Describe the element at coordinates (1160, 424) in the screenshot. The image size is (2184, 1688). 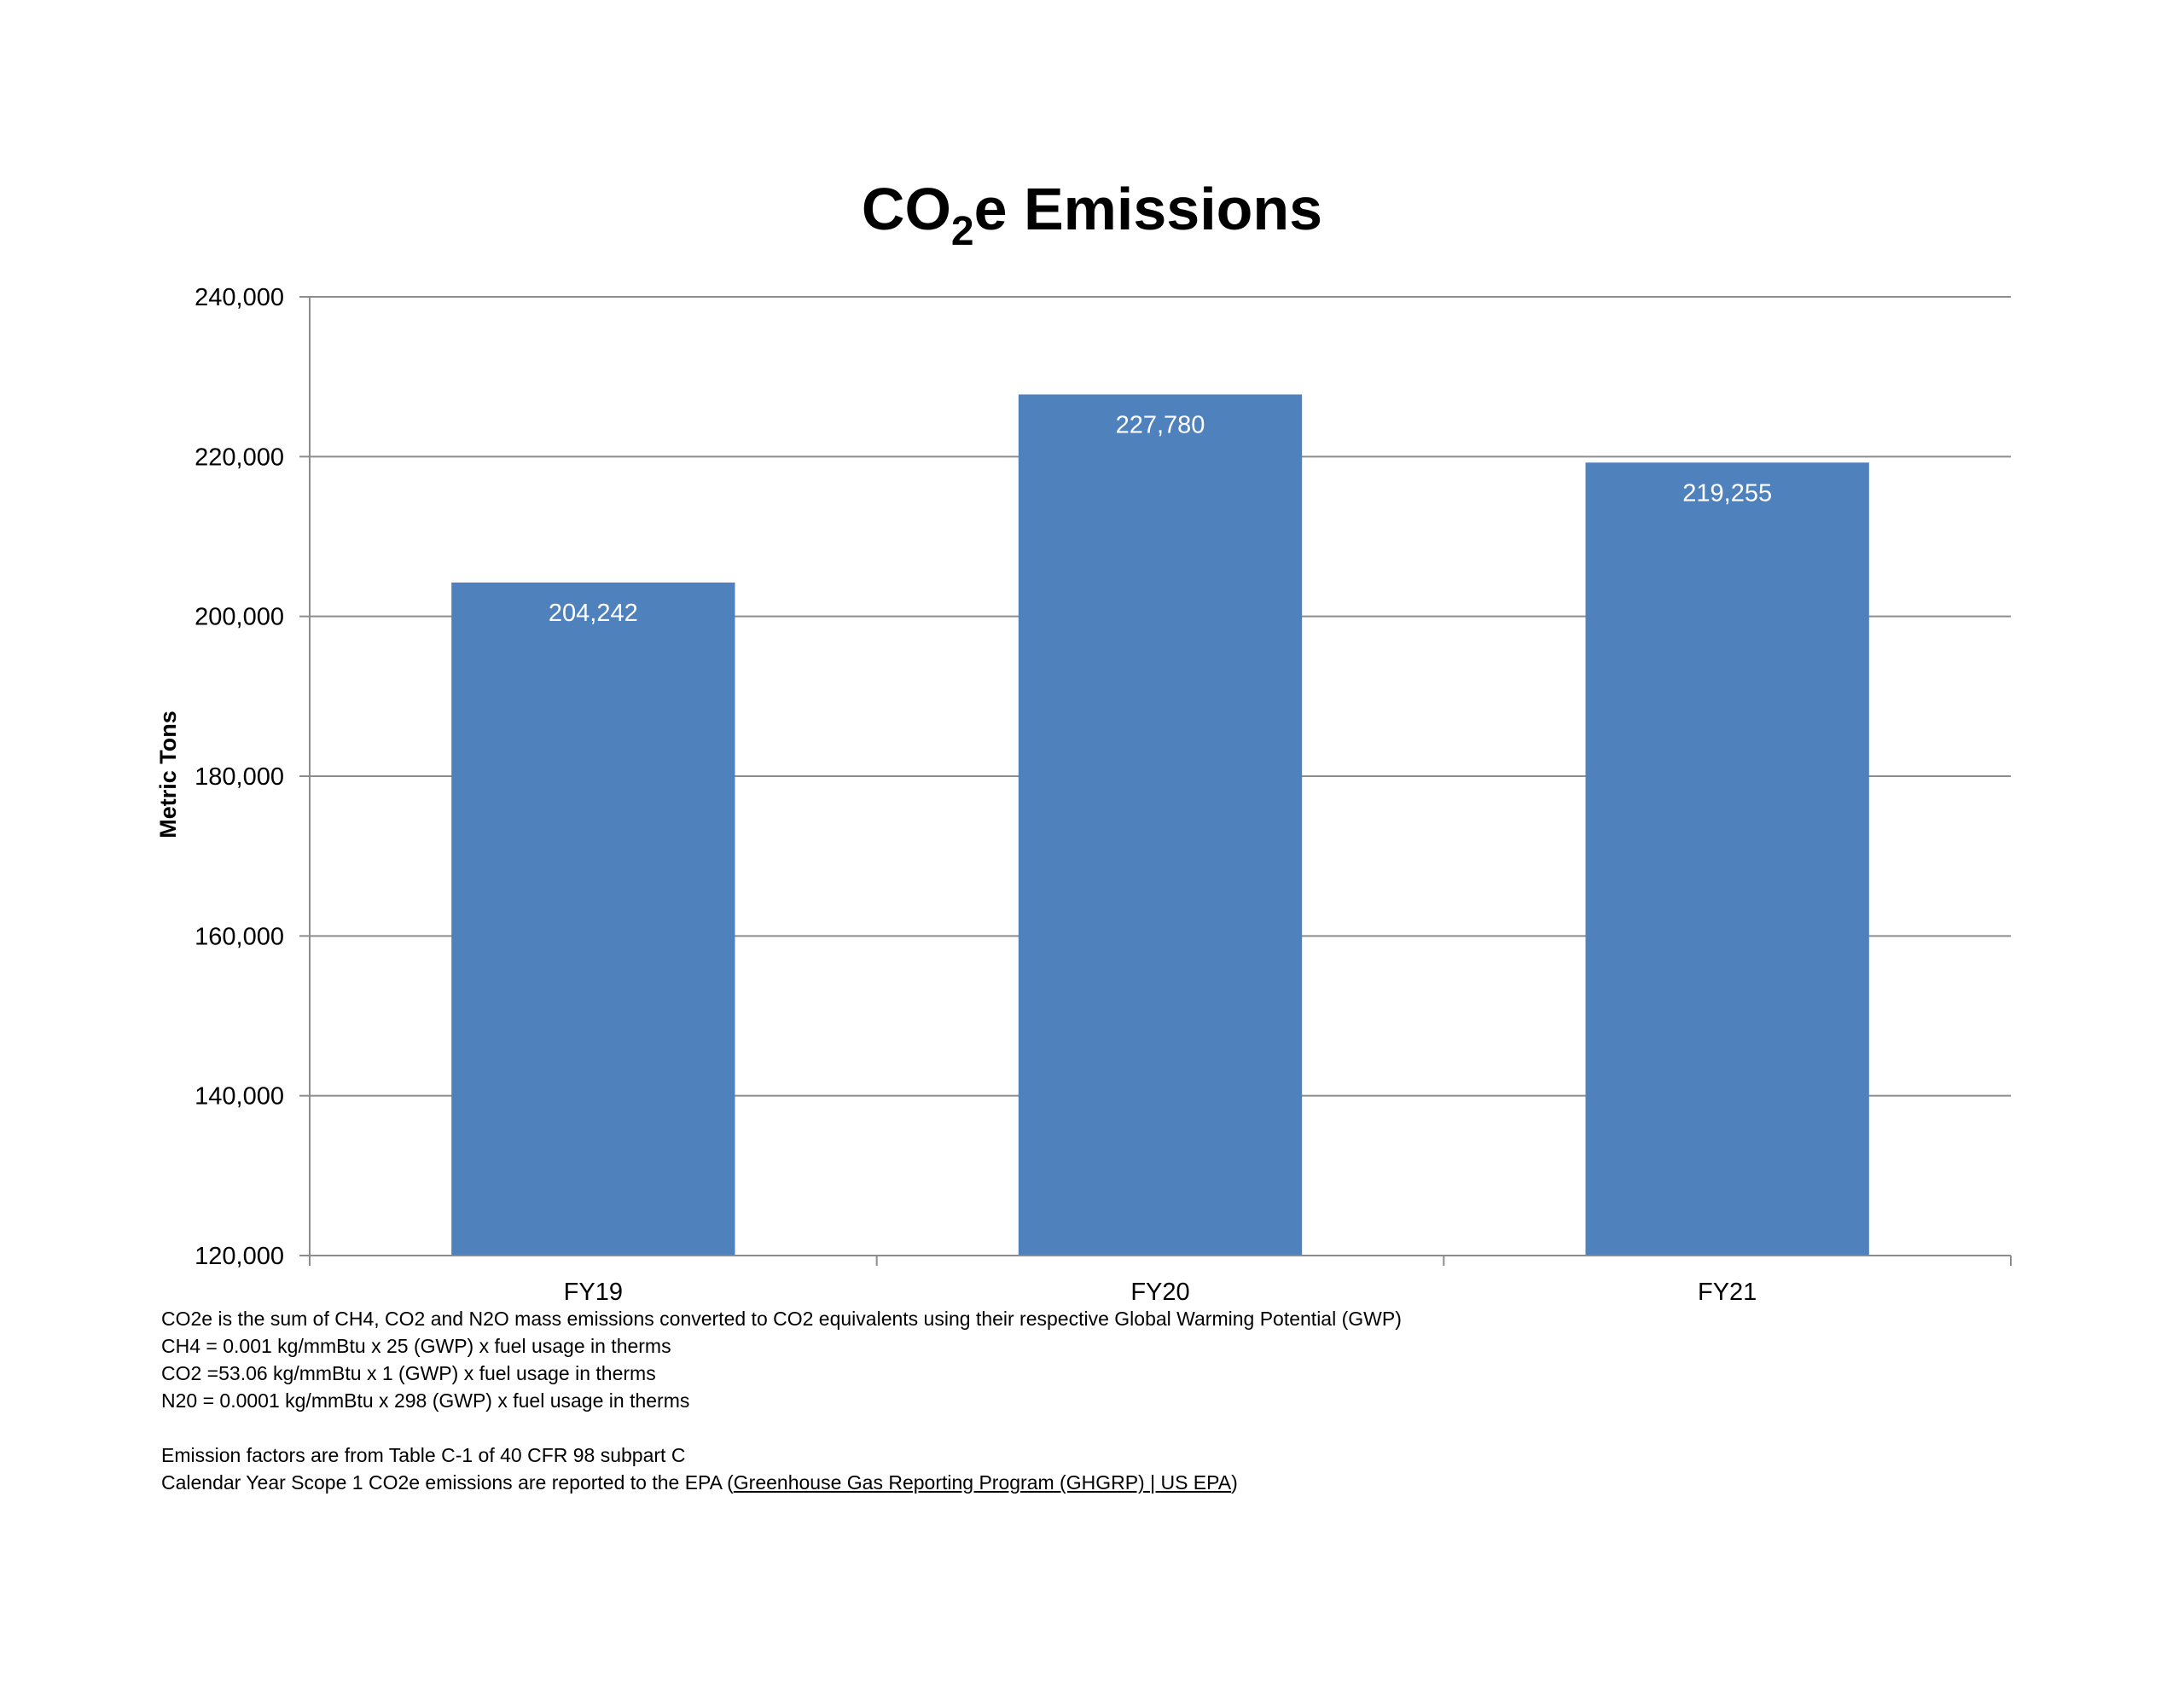
I see `bar-value-label: 227,780` at that location.